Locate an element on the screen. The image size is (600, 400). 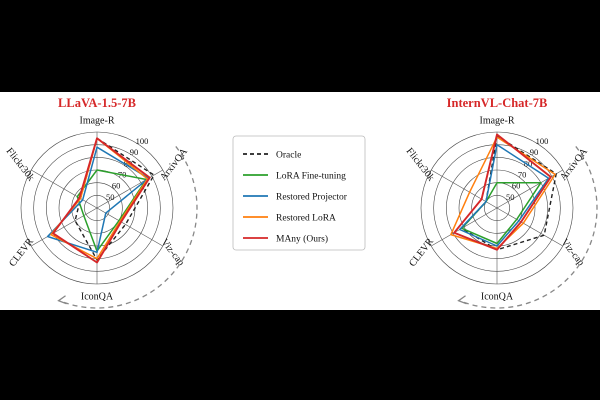
radial-tick-label: 70 is located at coordinates (522, 174).